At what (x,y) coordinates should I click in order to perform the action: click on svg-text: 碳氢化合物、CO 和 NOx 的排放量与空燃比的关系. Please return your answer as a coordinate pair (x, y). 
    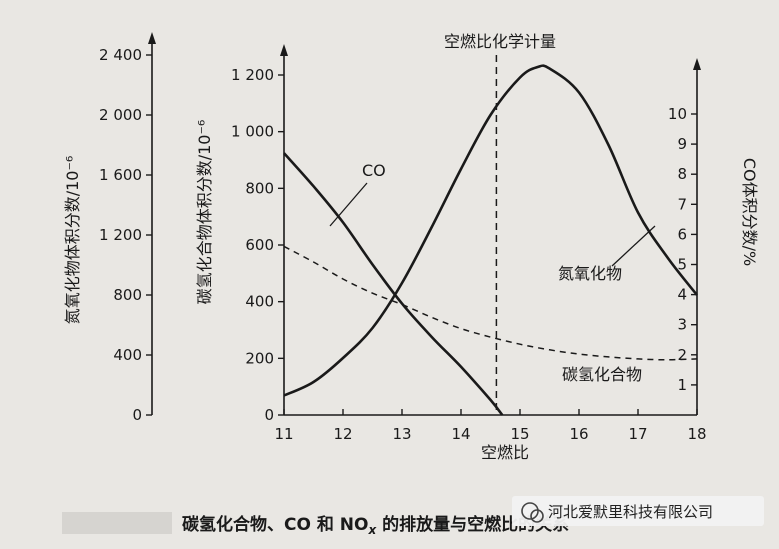
    Looking at the image, I should click on (375, 525).